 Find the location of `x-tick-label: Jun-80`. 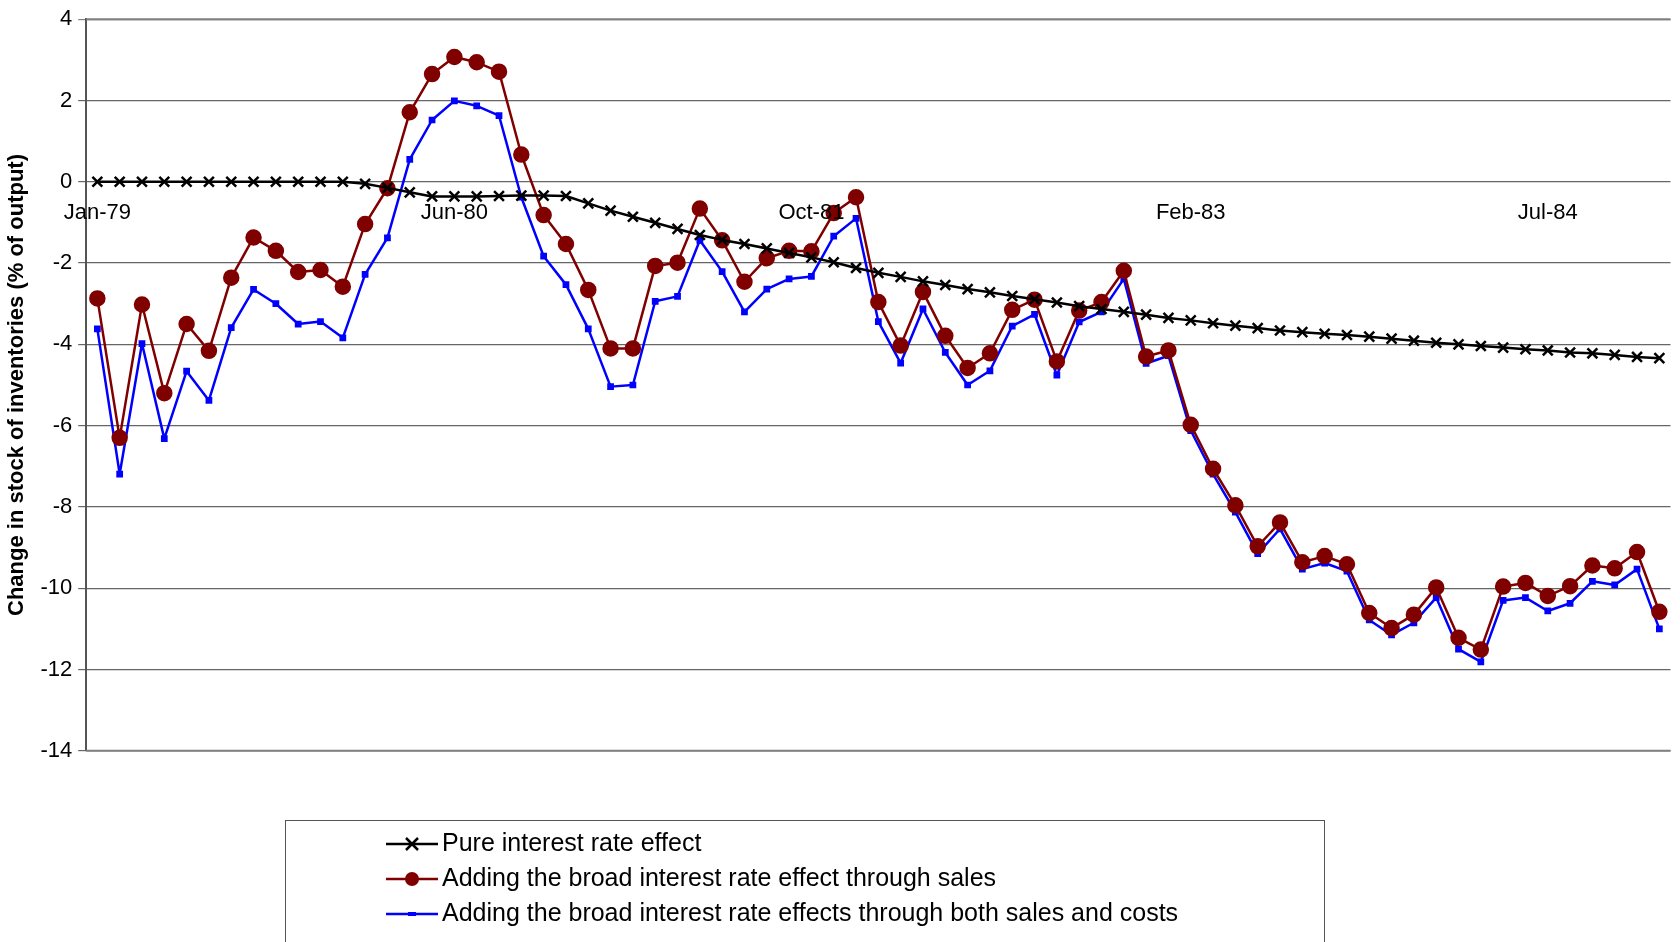

x-tick-label: Jun-80 is located at coordinates (454, 211).